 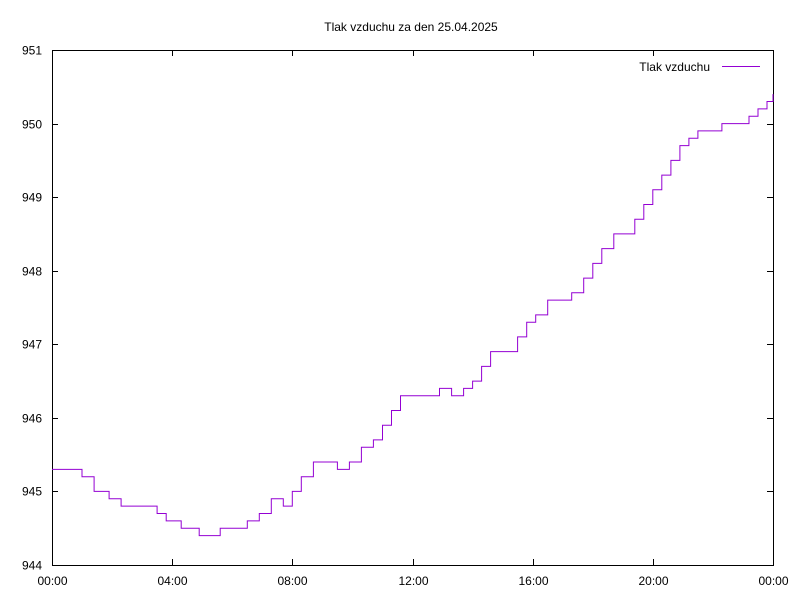 What do you see at coordinates (653, 581) in the screenshot?
I see `x-tick-label: 20:00` at bounding box center [653, 581].